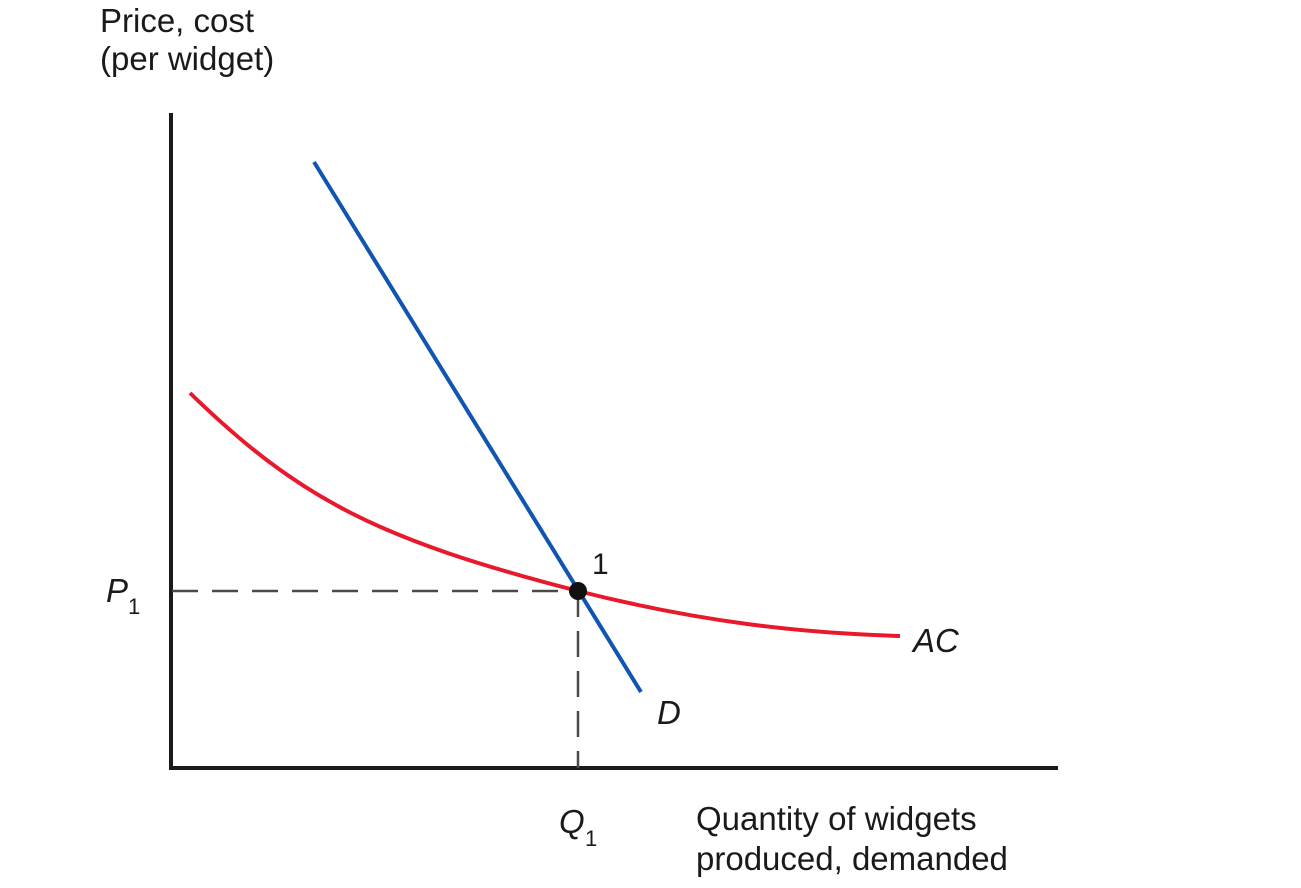  What do you see at coordinates (177, 20) in the screenshot?
I see `y-axis-label-line-1: Price, cost` at bounding box center [177, 20].